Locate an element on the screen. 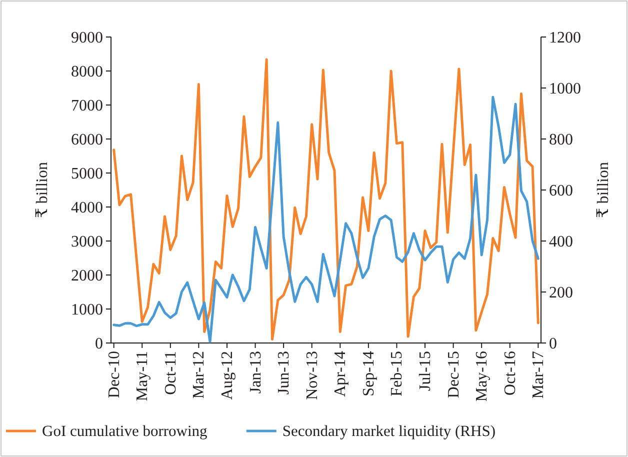 Image resolution: width=628 pixels, height=457 pixels. x-tick-label: Jan-13 is located at coordinates (255, 372).